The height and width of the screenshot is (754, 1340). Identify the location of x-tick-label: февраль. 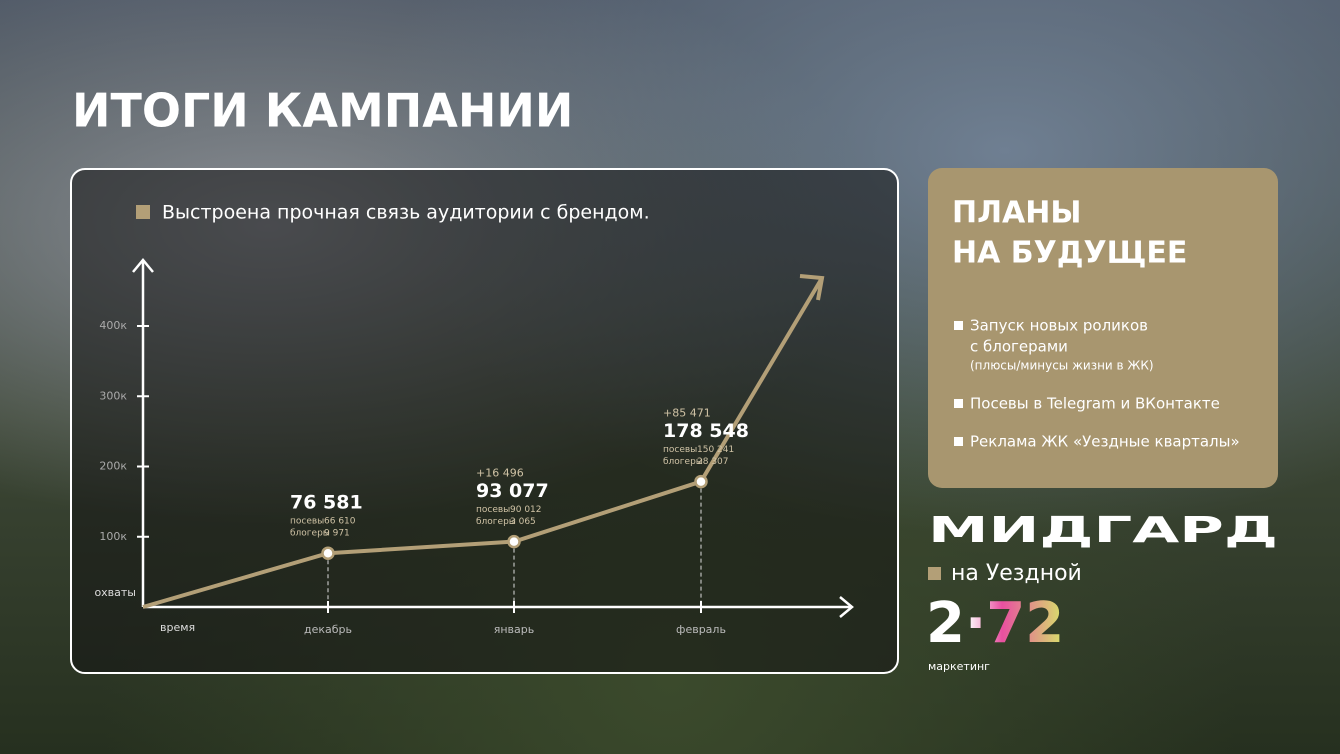
(701, 629).